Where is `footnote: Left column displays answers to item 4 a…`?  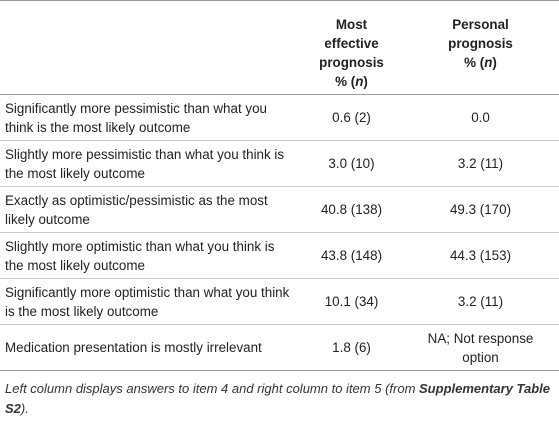
footnote: Left column displays answers to item 4 a… is located at coordinates (277, 399).